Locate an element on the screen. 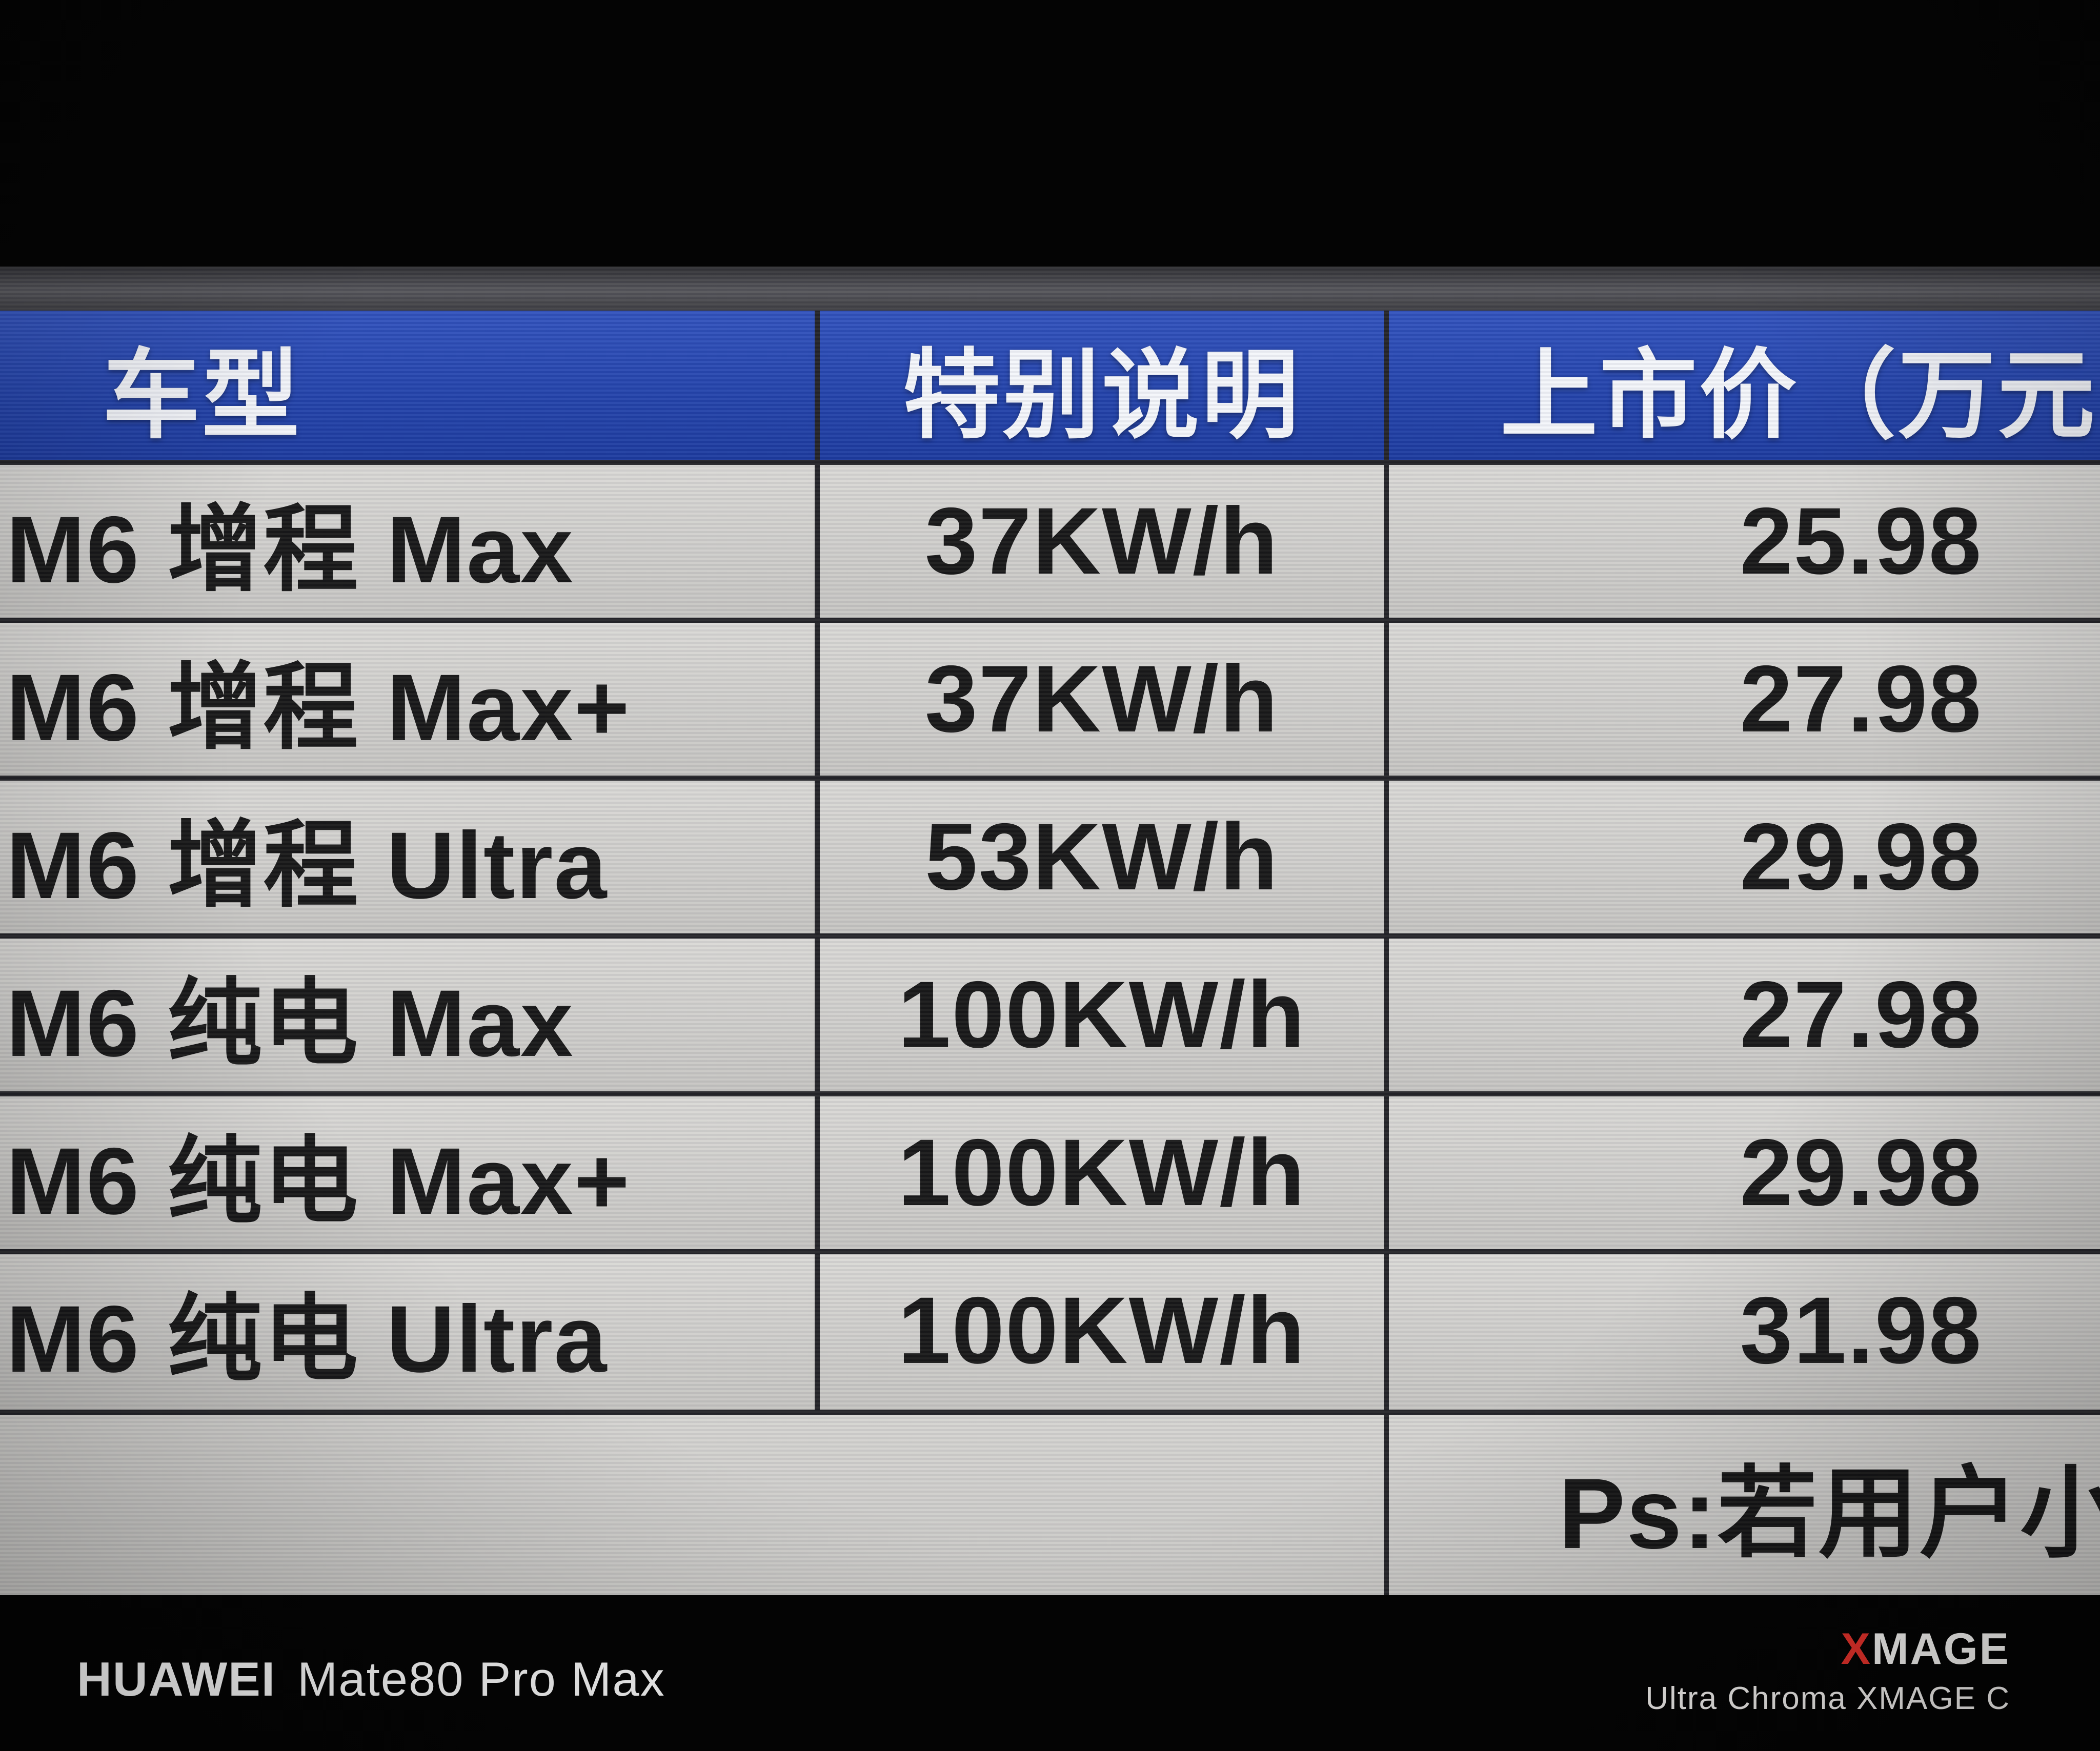 The image size is (2100, 1751). model-cell: M6 纯电 Max+ is located at coordinates (318, 1181).